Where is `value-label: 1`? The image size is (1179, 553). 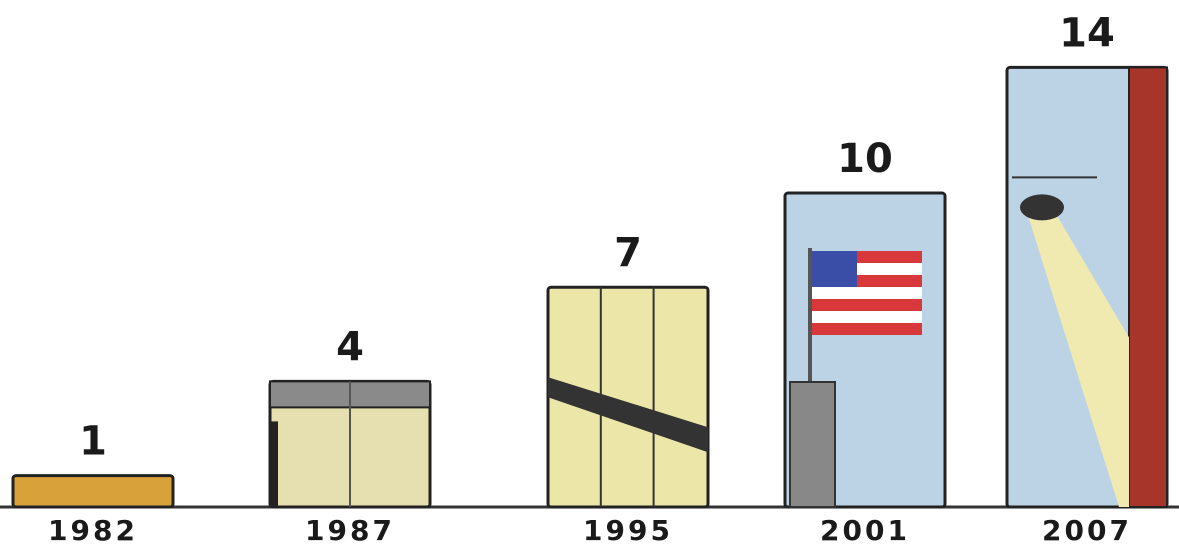
value-label: 1 is located at coordinates (93, 442).